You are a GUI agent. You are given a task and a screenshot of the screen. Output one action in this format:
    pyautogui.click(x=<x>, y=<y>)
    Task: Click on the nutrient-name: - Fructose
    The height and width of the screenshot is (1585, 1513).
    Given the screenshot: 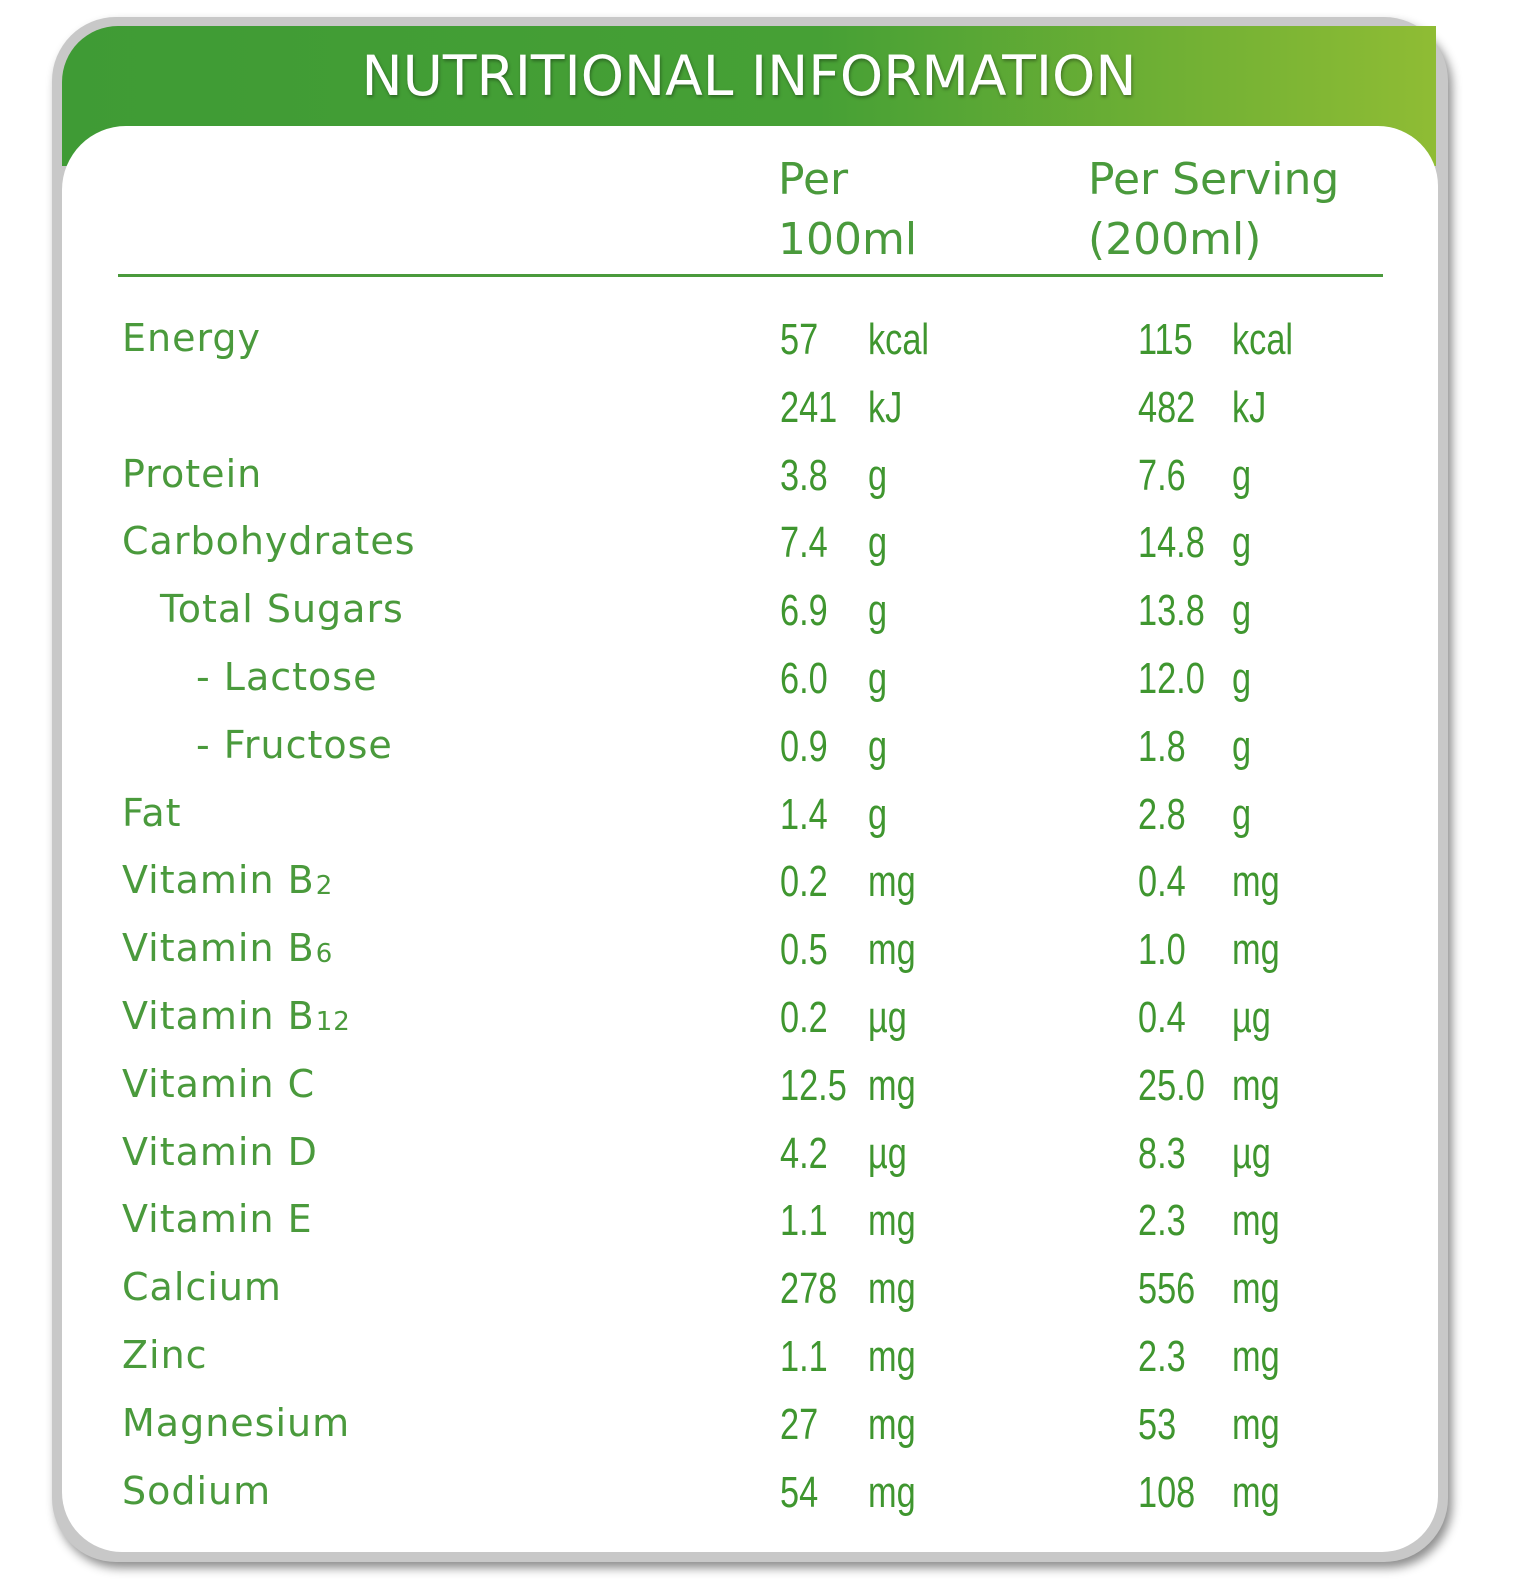 What is the action you would take?
    pyautogui.click(x=294, y=744)
    